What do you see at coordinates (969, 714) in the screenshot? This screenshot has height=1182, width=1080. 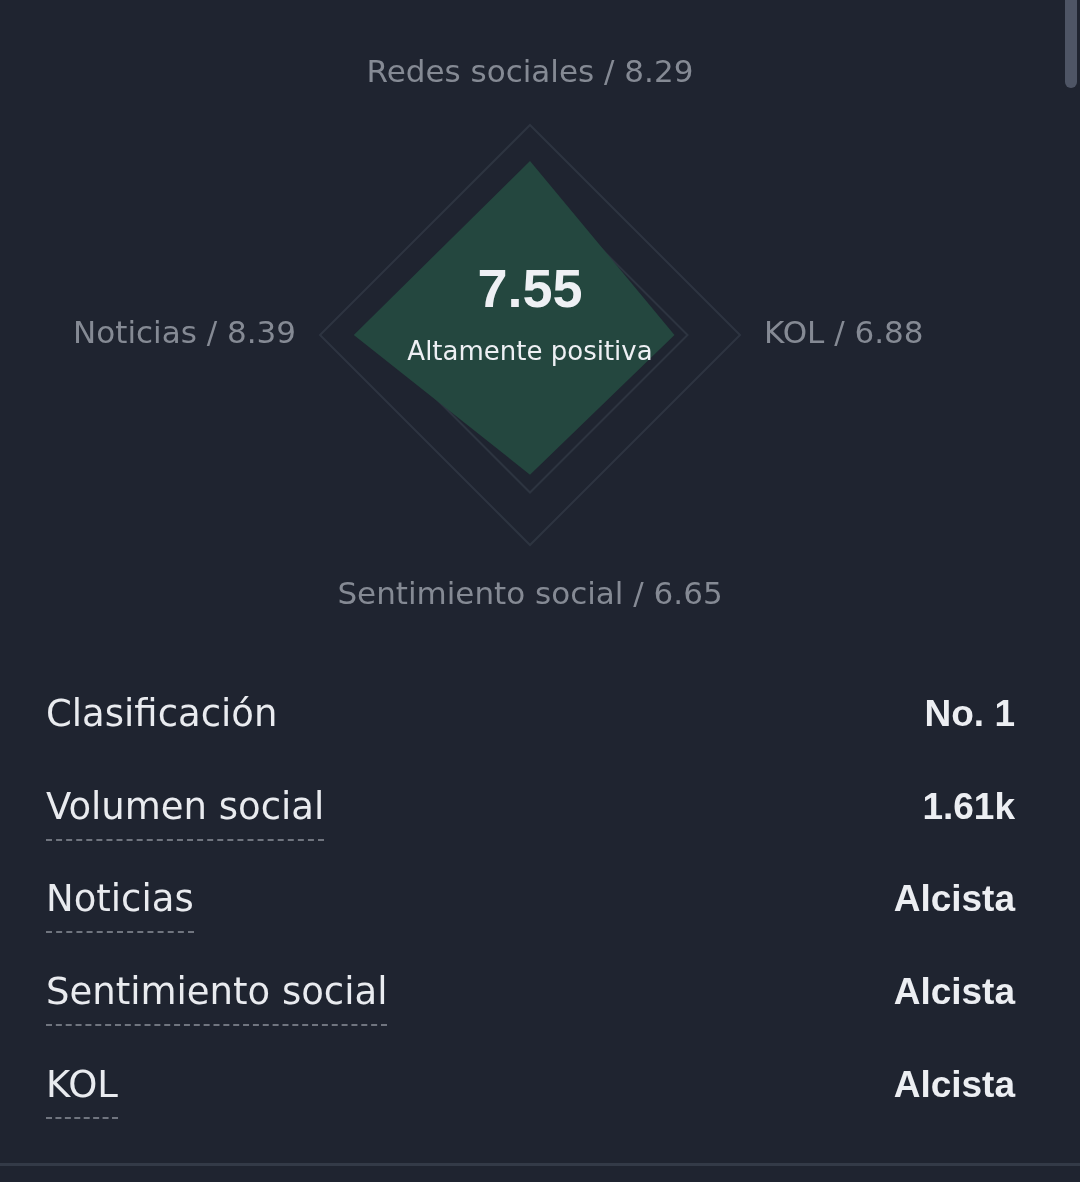 I see `text: No. 1` at bounding box center [969, 714].